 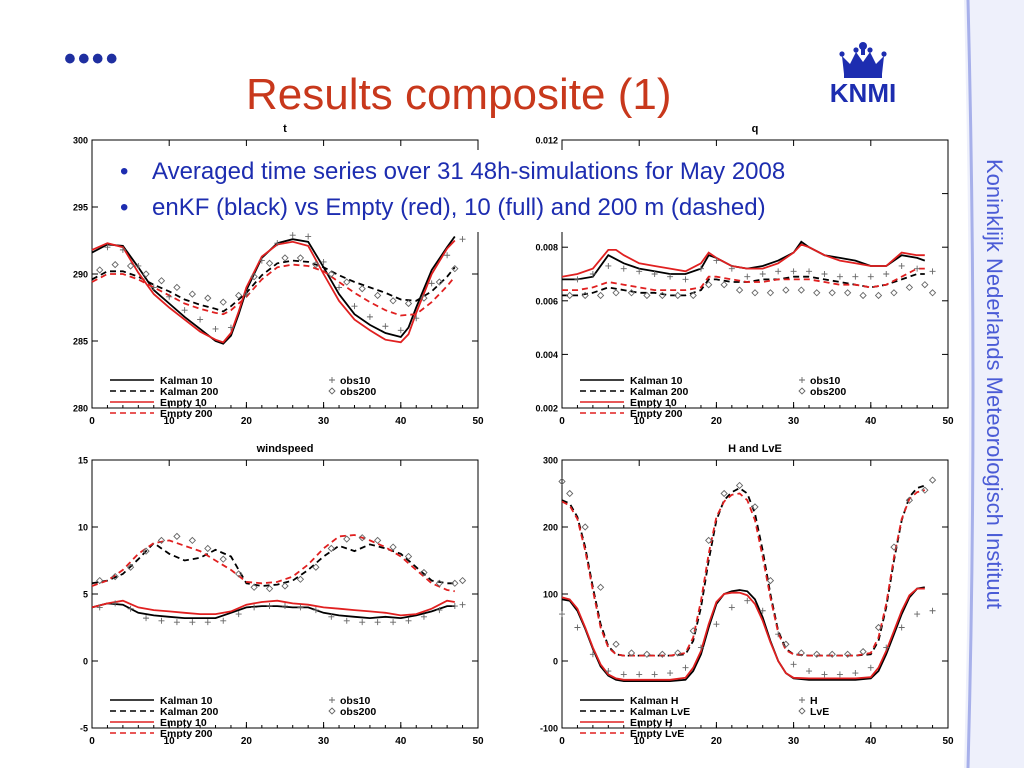 What do you see at coordinates (83, 528) in the screenshot?
I see `y-tick-label: 10` at bounding box center [83, 528].